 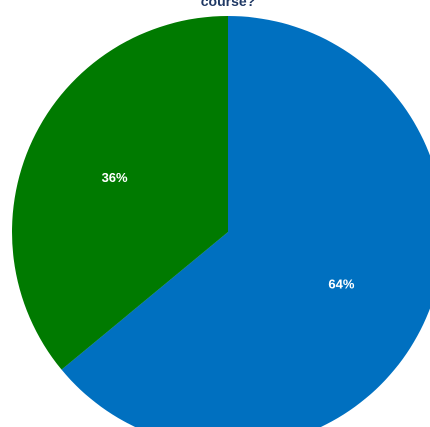 I want to click on chart-title: course?, so click(x=228, y=4).